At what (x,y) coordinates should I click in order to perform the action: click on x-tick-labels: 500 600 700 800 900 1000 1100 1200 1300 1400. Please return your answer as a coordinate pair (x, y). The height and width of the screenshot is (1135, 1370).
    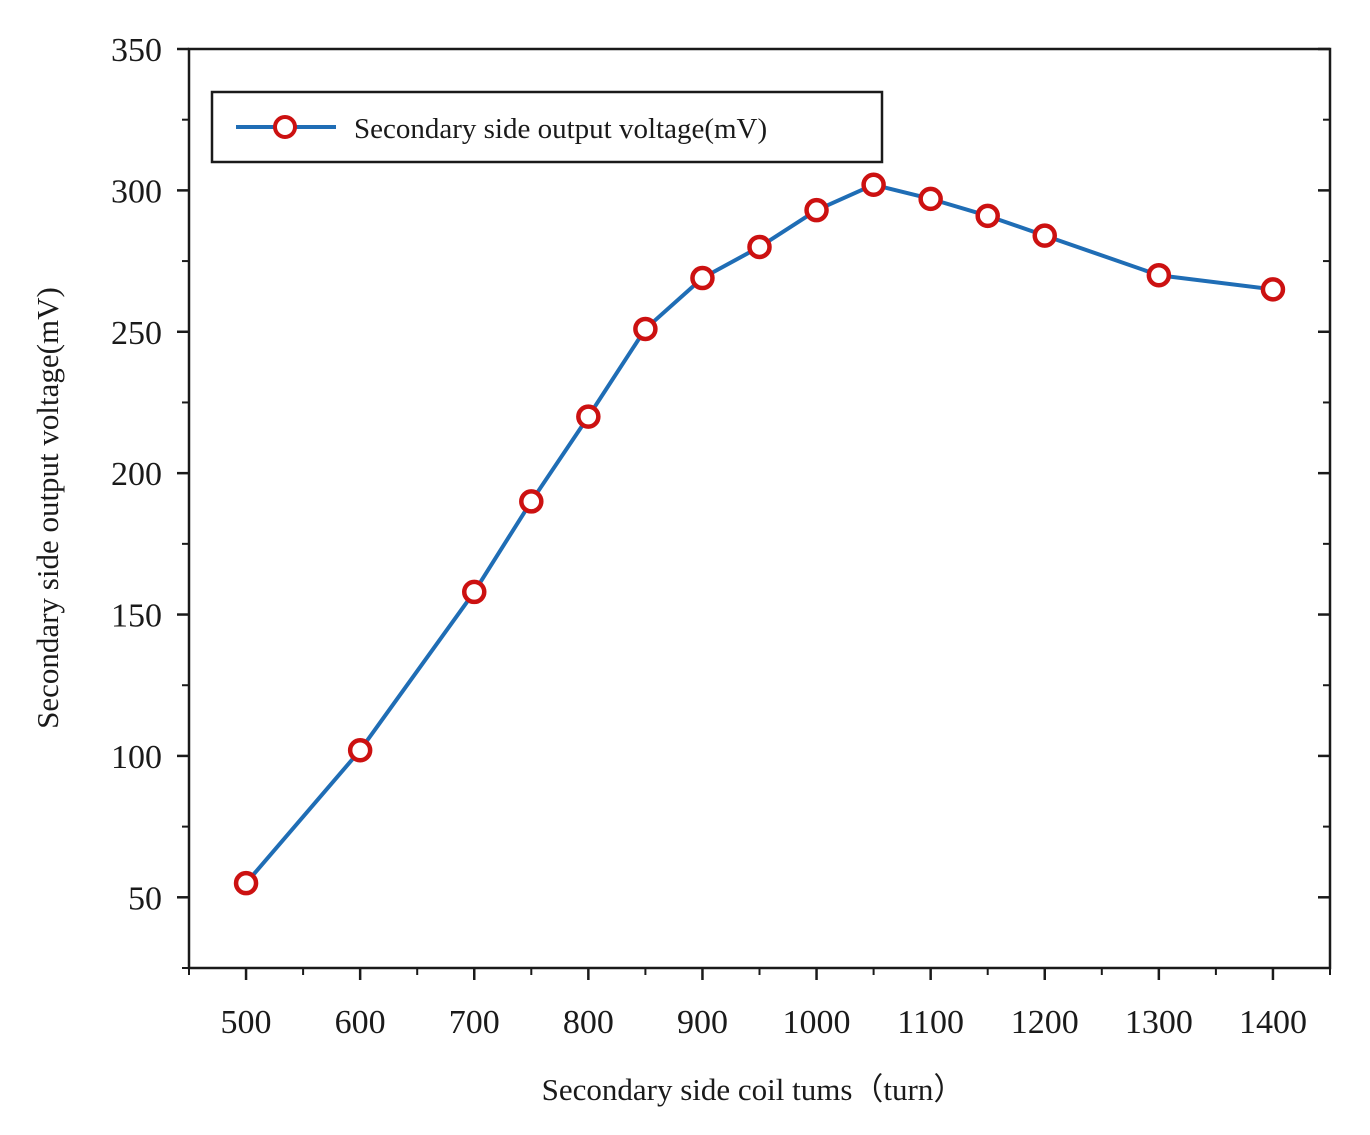
    Looking at the image, I should click on (764, 1022).